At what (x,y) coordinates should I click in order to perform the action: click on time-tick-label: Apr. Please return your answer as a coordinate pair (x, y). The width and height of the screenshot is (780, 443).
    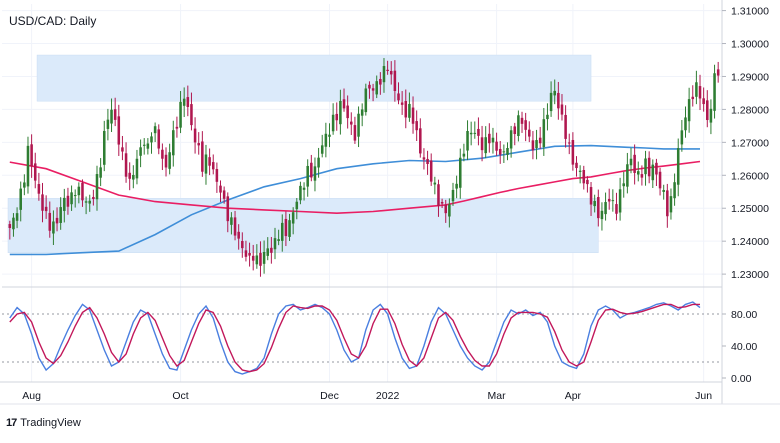
    Looking at the image, I should click on (573, 396).